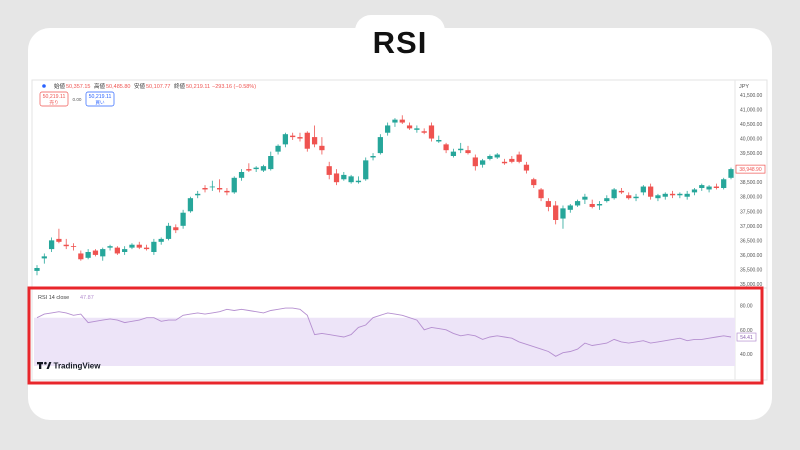  Describe the element at coordinates (100, 103) in the screenshot. I see `buy-label: 買い` at that location.